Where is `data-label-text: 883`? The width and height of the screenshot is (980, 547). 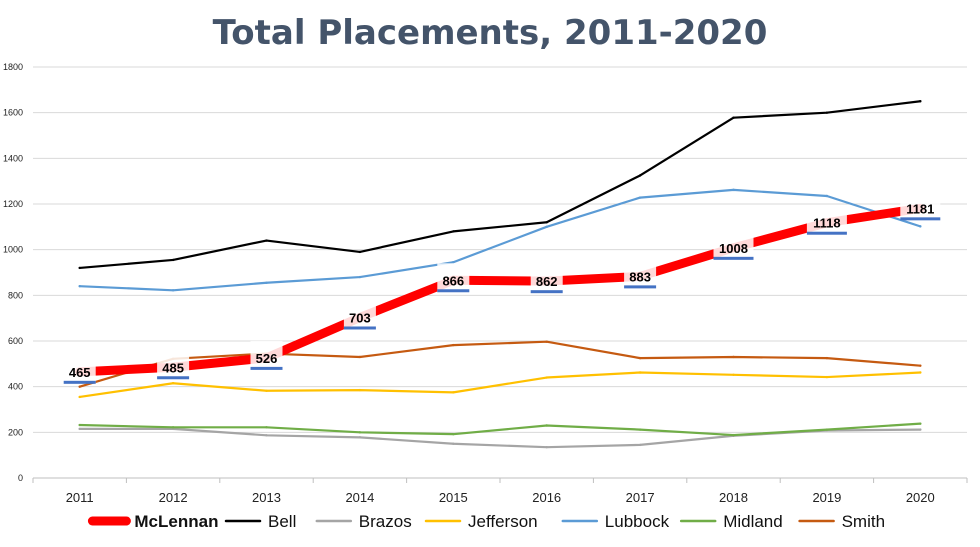 data-label-text: 883 is located at coordinates (640, 276).